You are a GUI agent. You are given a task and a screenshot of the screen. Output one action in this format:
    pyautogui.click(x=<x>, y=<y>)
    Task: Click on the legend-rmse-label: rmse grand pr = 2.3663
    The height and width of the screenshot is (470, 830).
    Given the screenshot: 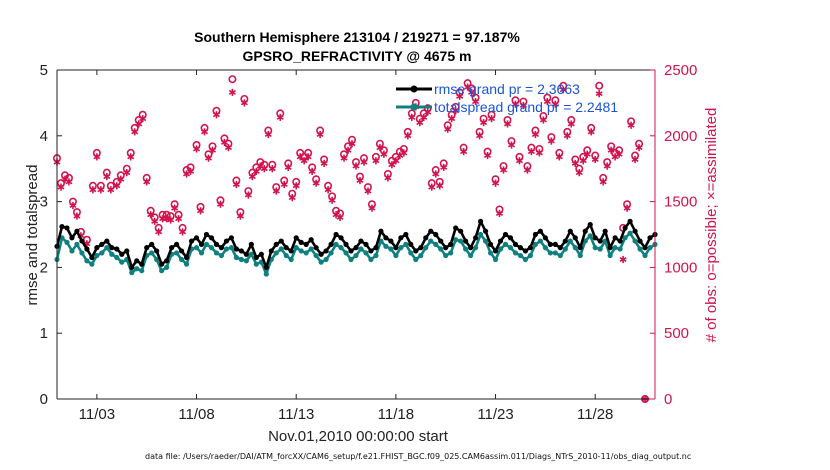 What is the action you would take?
    pyautogui.click(x=507, y=89)
    